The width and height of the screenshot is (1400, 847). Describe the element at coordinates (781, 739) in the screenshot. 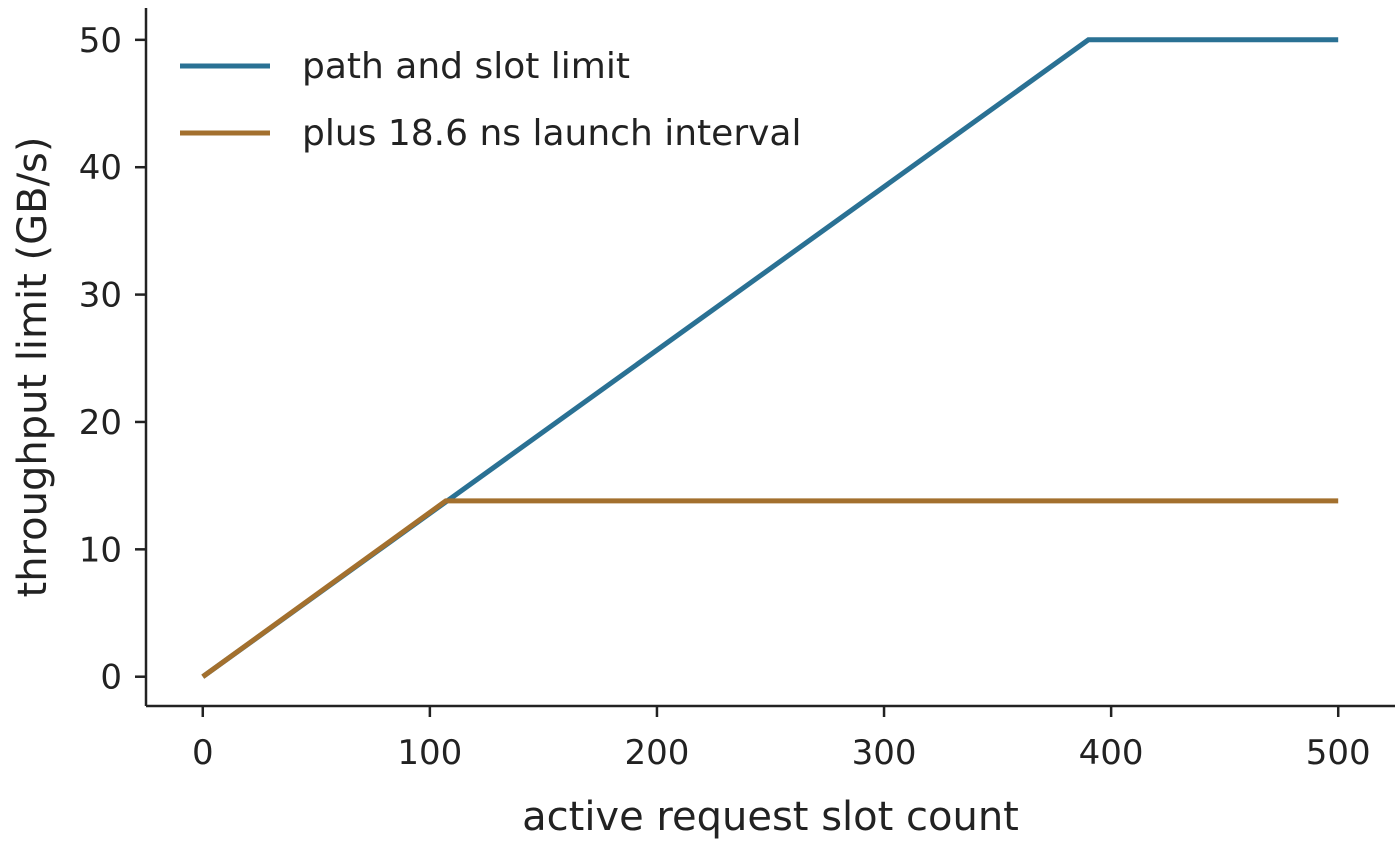

I see `x-axis-ticks: 0 100 200 300 400 500` at that location.